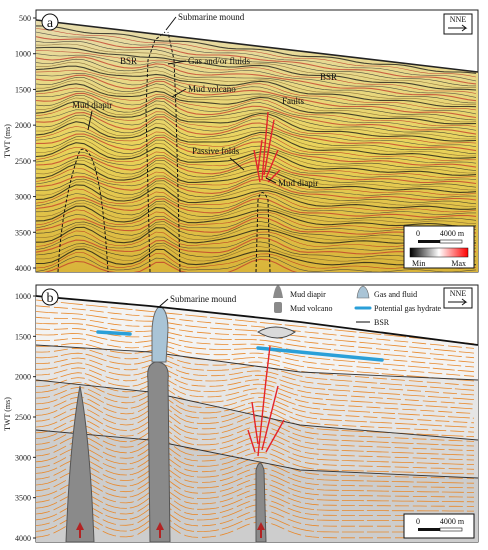 The width and height of the screenshot is (488, 550). Describe the element at coordinates (23, 417) in the screenshot. I see `ytick-b-label: 2500` at that location.